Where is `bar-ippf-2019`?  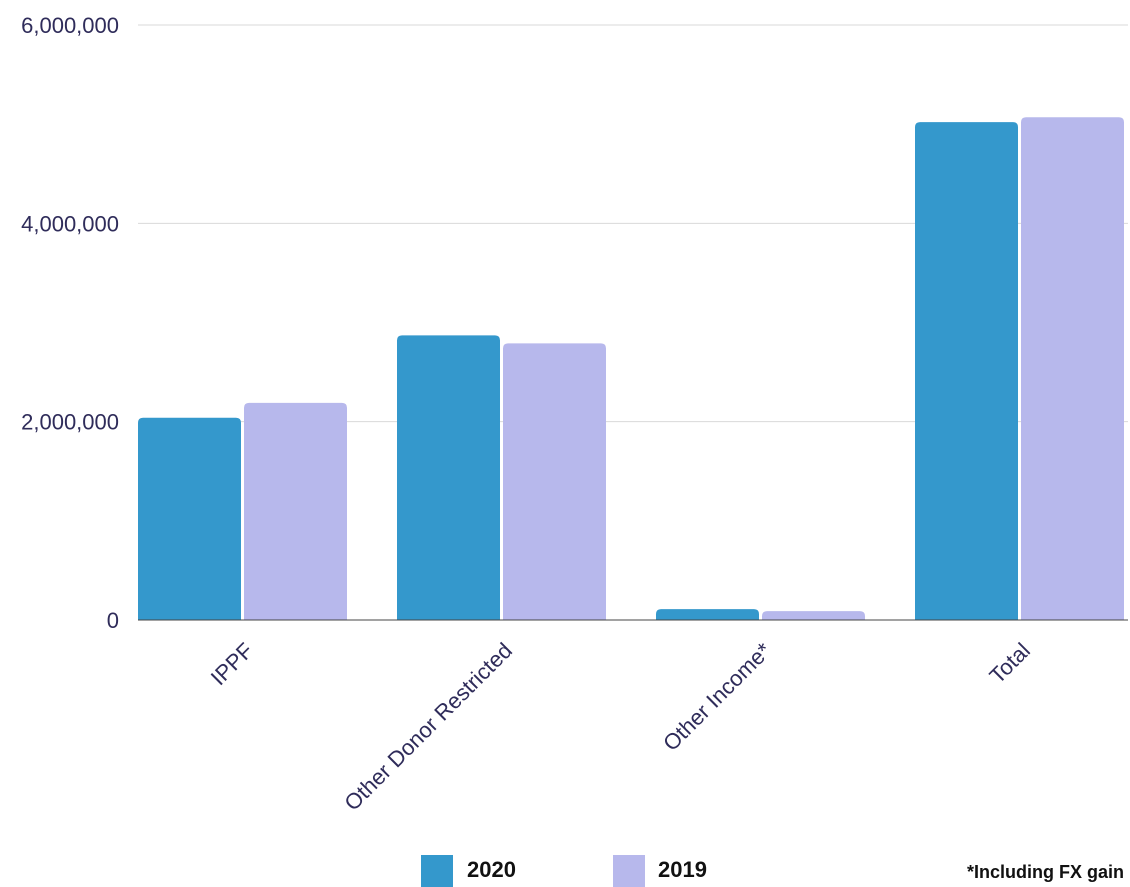 bar-ippf-2019 is located at coordinates (295, 511).